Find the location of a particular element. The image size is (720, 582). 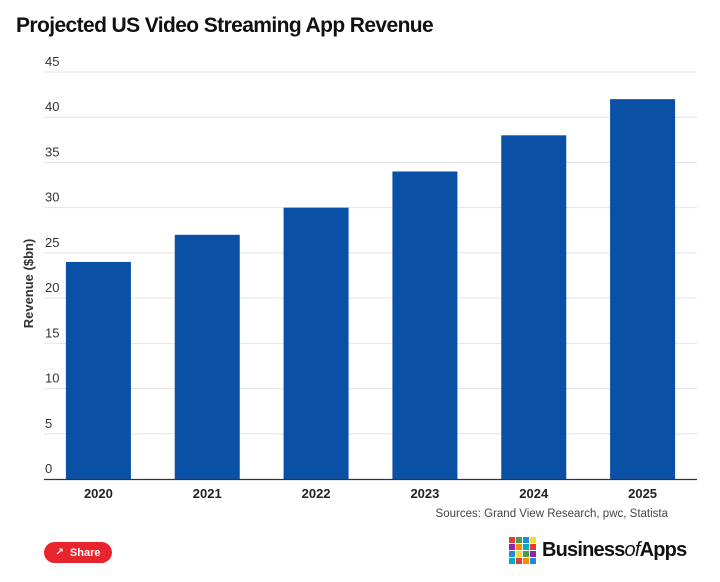

x-axis-ticks: 2020 2021 2022 2023 2024 2025 is located at coordinates (370, 493).